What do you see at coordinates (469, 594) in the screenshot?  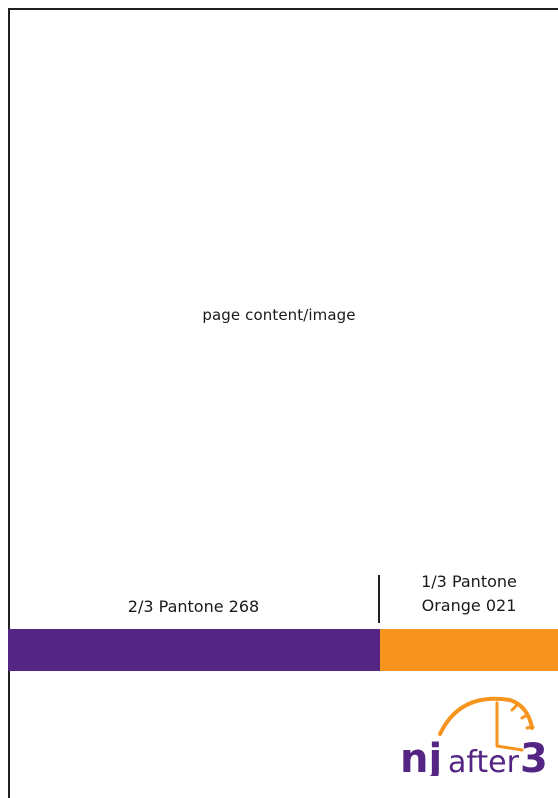 I see `orange-bar-label: 1/3 Pantone Orange 021` at bounding box center [469, 594].